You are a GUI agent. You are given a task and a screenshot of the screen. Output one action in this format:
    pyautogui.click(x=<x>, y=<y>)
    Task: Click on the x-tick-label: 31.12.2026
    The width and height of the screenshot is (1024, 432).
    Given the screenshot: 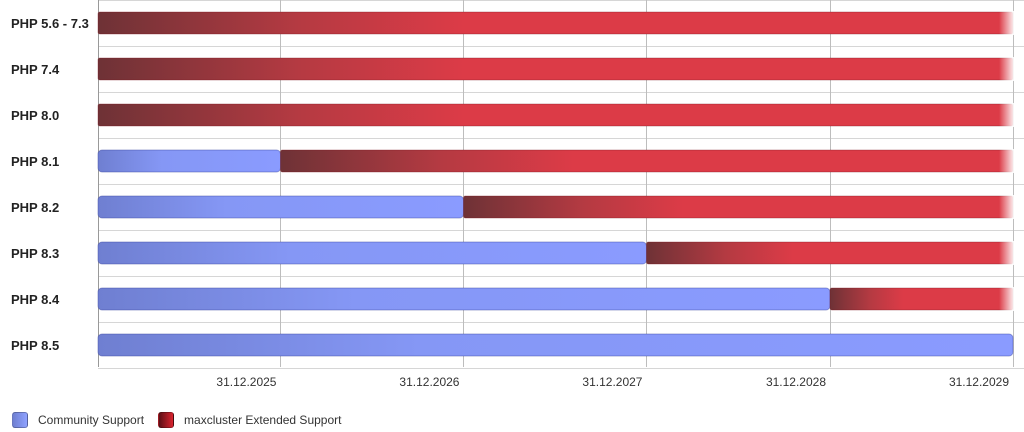 What is the action you would take?
    pyautogui.click(x=429, y=382)
    